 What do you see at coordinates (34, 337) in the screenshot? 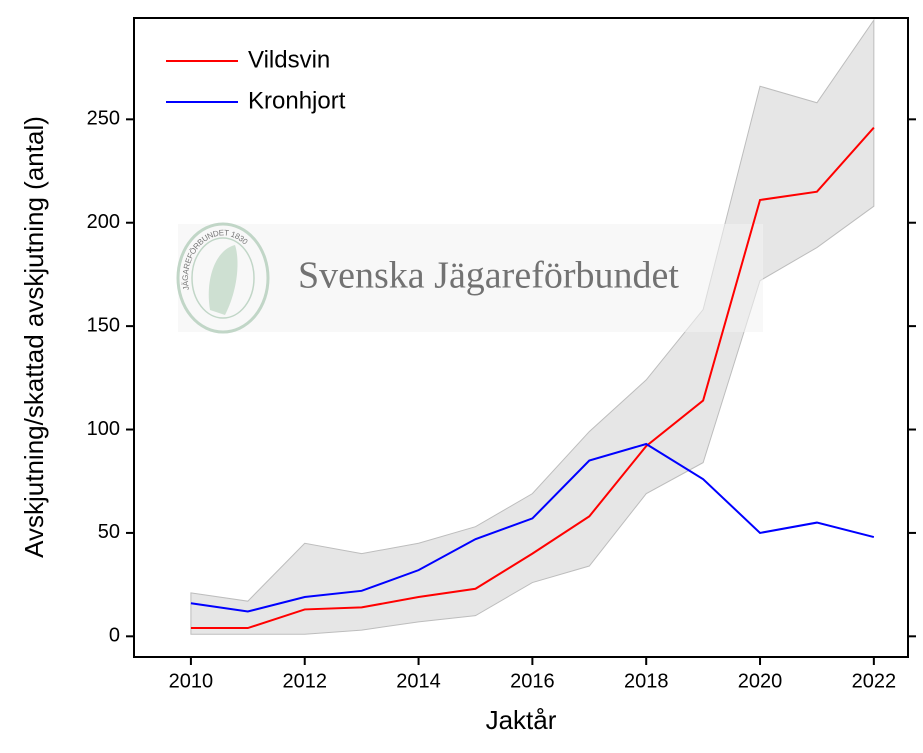
I see `y-axis-title: Avskjutning/skattad avskjutning (antal)` at bounding box center [34, 337].